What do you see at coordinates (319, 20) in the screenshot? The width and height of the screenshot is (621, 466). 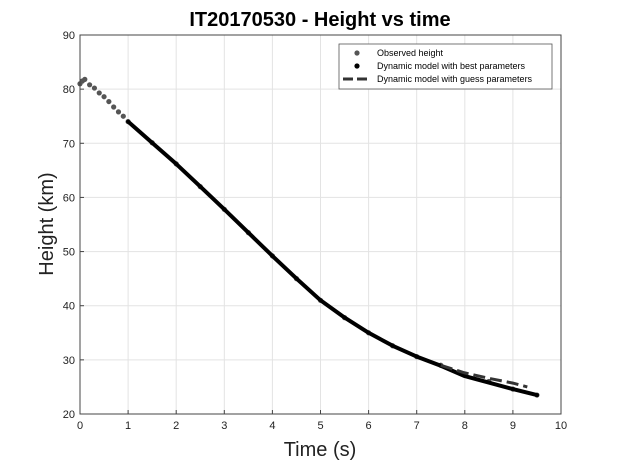 I see `chart-title: IT20170530 - Height vs time` at bounding box center [319, 20].